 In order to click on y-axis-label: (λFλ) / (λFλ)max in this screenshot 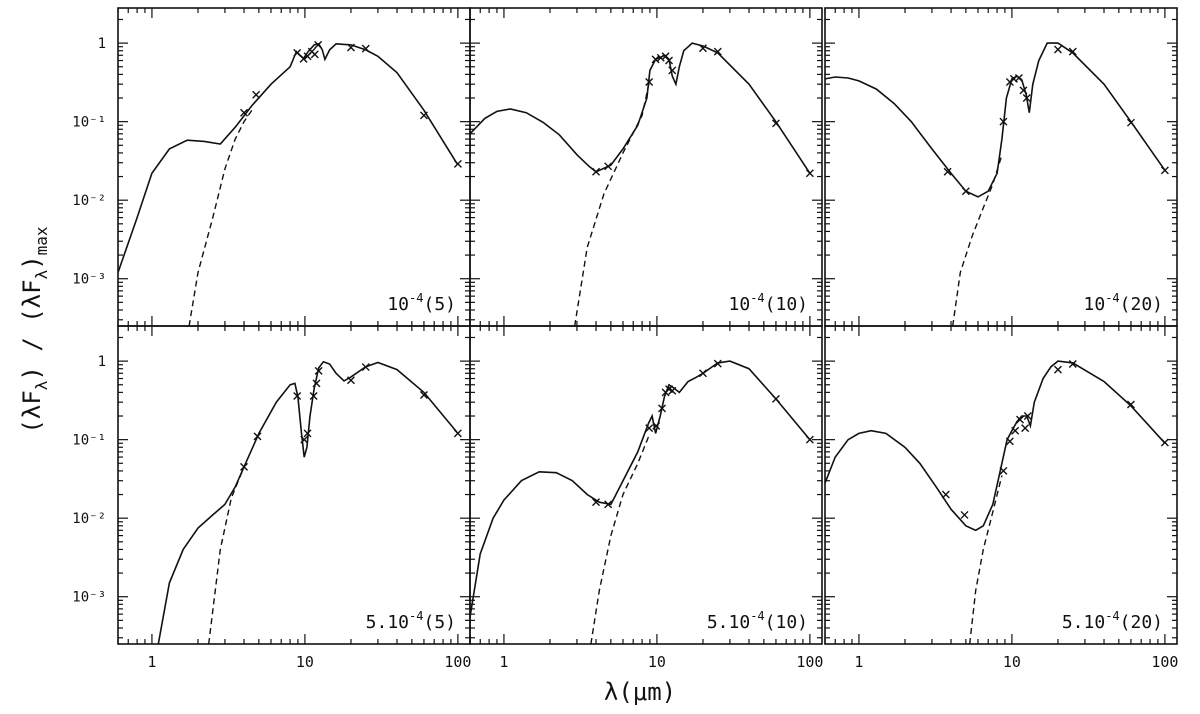, I will do `click(34, 330)`.